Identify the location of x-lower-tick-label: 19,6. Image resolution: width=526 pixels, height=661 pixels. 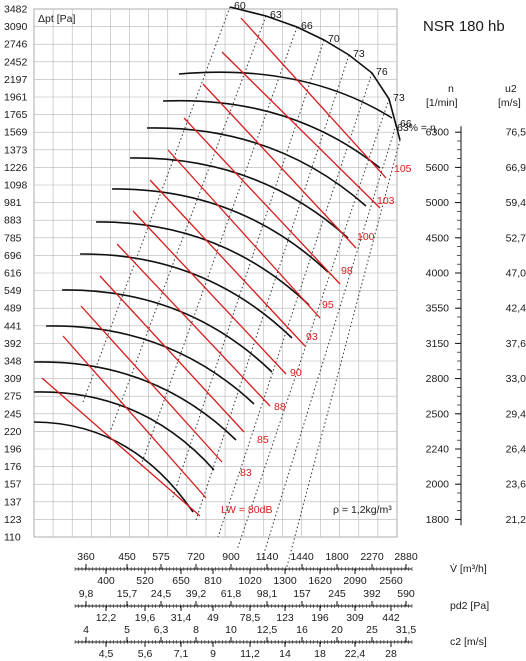
(145, 618).